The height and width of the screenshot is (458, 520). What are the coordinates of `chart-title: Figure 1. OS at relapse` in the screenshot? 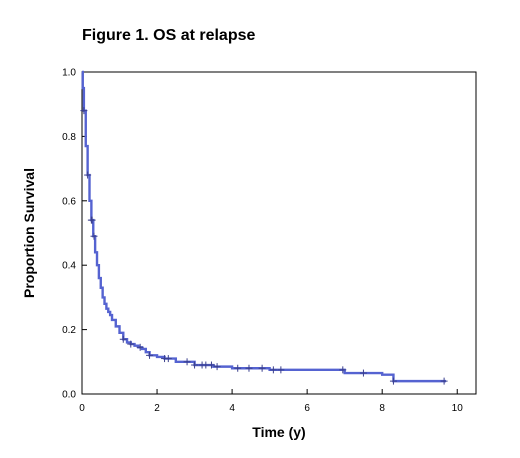 It's located at (169, 35).